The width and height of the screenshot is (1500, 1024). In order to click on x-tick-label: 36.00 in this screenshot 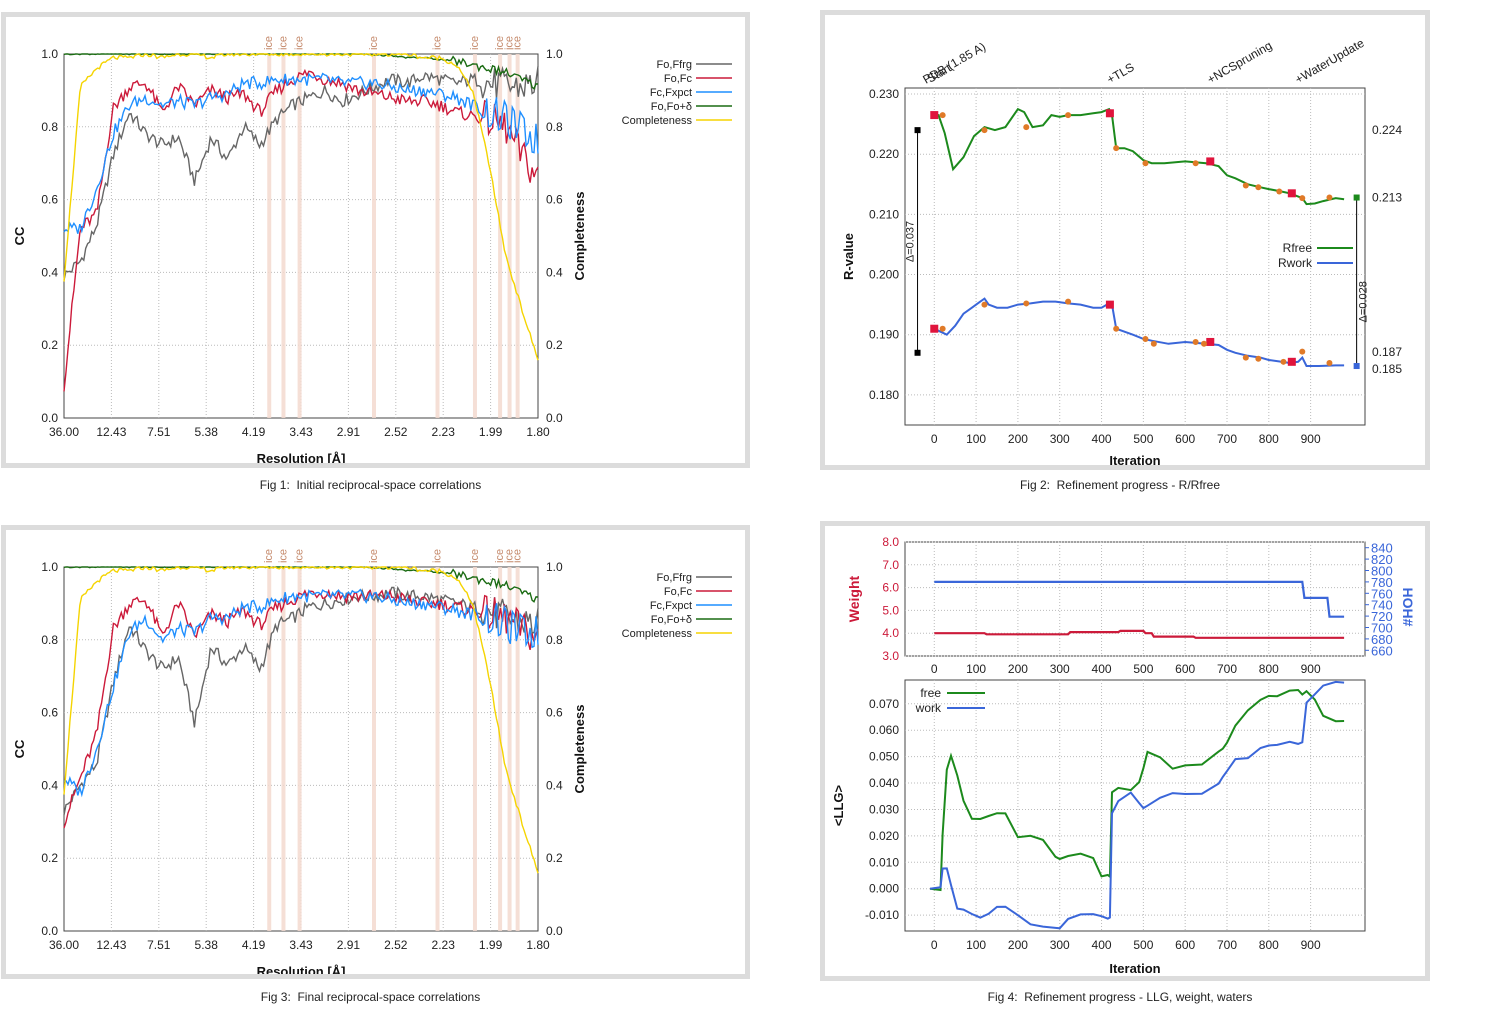, I will do `click(64, 945)`.